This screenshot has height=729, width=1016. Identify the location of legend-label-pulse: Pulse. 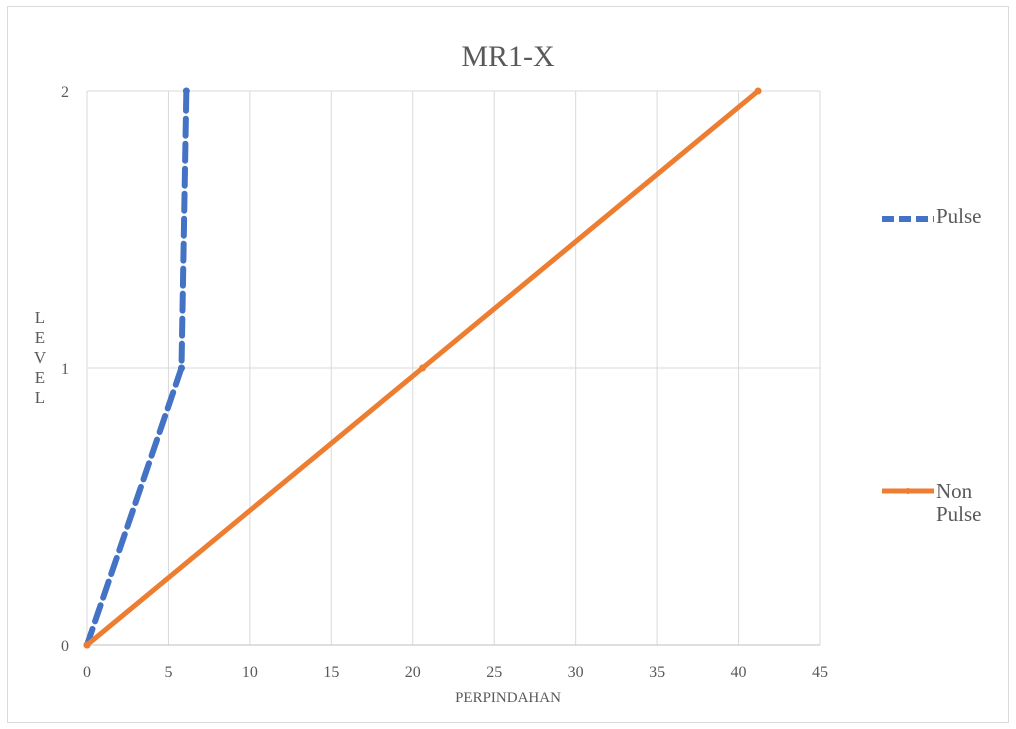
(959, 216).